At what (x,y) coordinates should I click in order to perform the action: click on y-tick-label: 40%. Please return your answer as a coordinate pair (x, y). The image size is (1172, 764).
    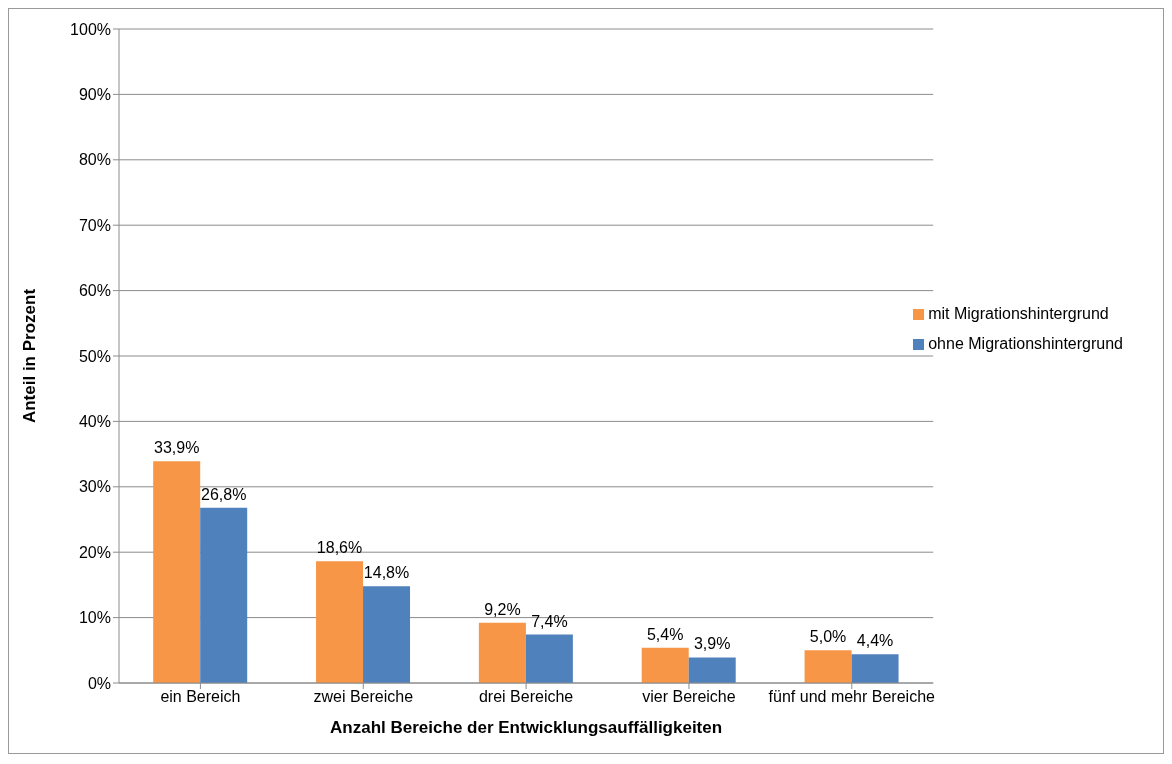
    Looking at the image, I should click on (94, 422).